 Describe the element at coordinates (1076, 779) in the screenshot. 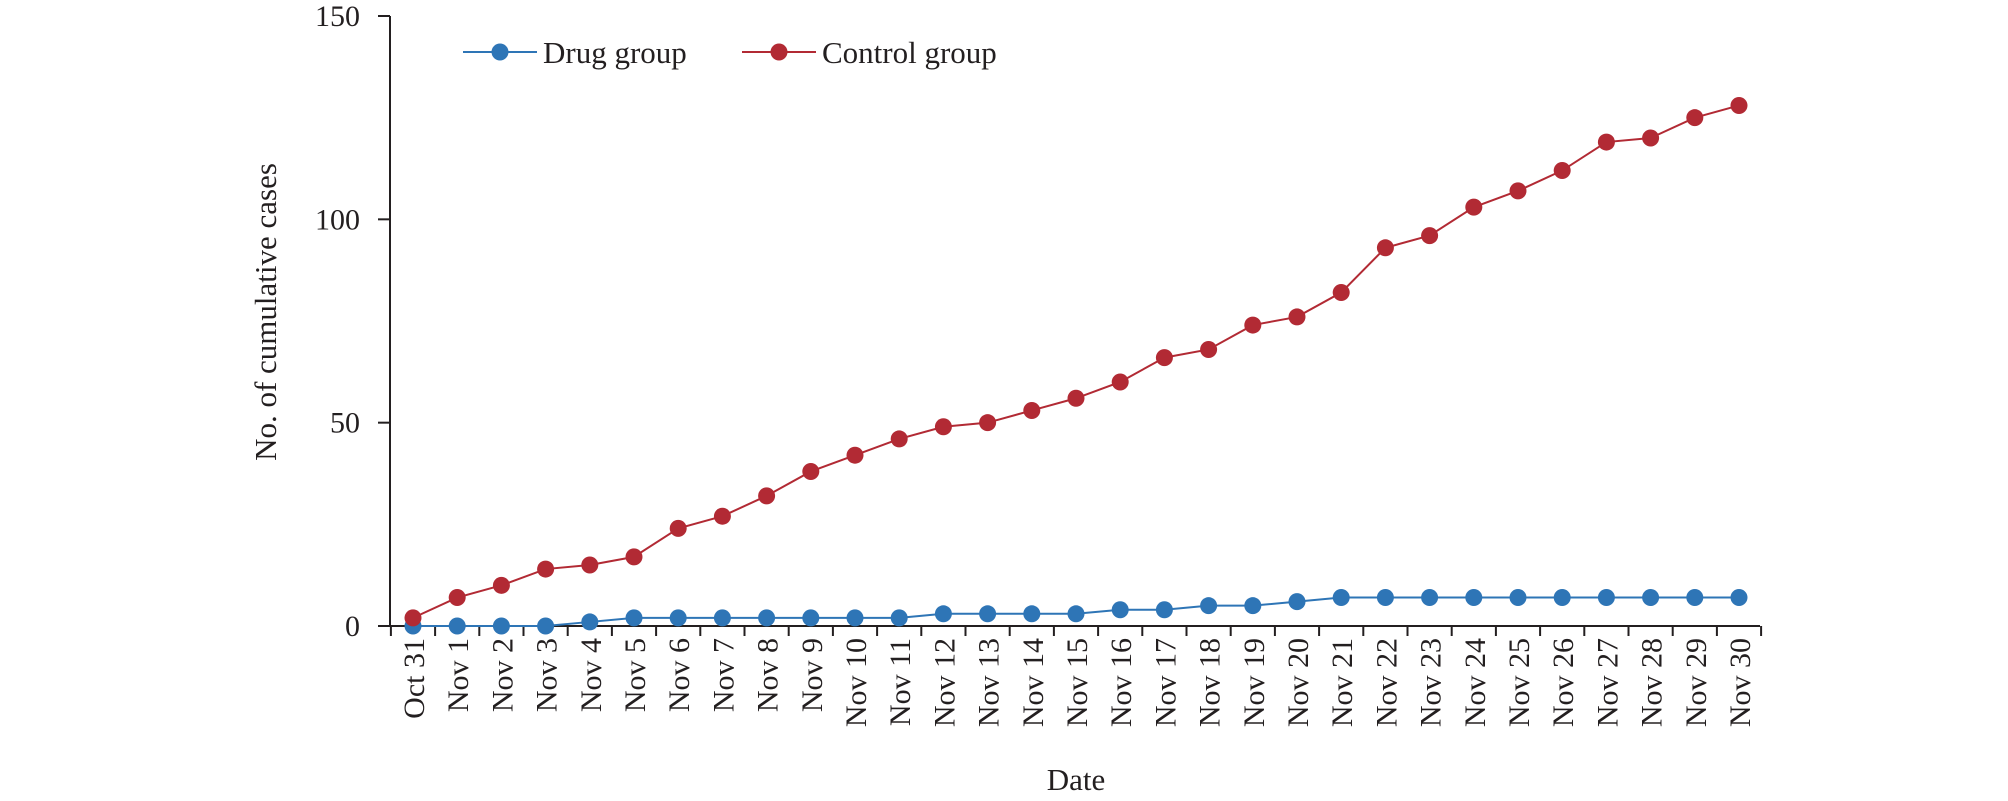

I see `x-axis-title: Date` at that location.